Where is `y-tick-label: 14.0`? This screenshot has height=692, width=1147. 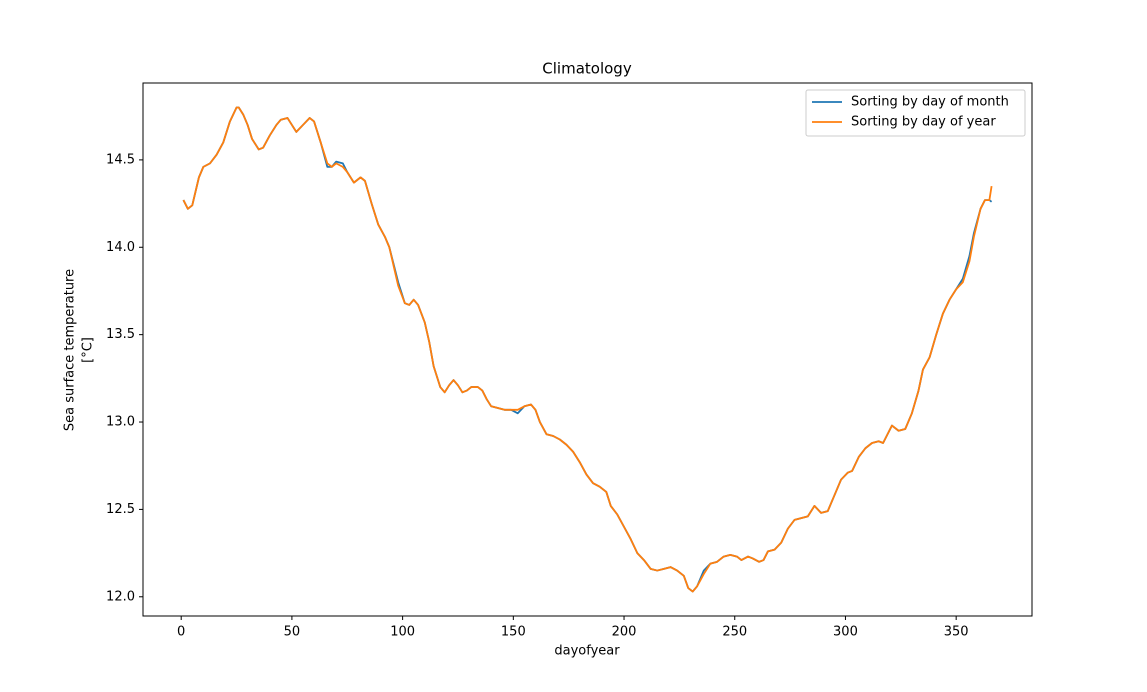
y-tick-label: 14.0 is located at coordinates (120, 247).